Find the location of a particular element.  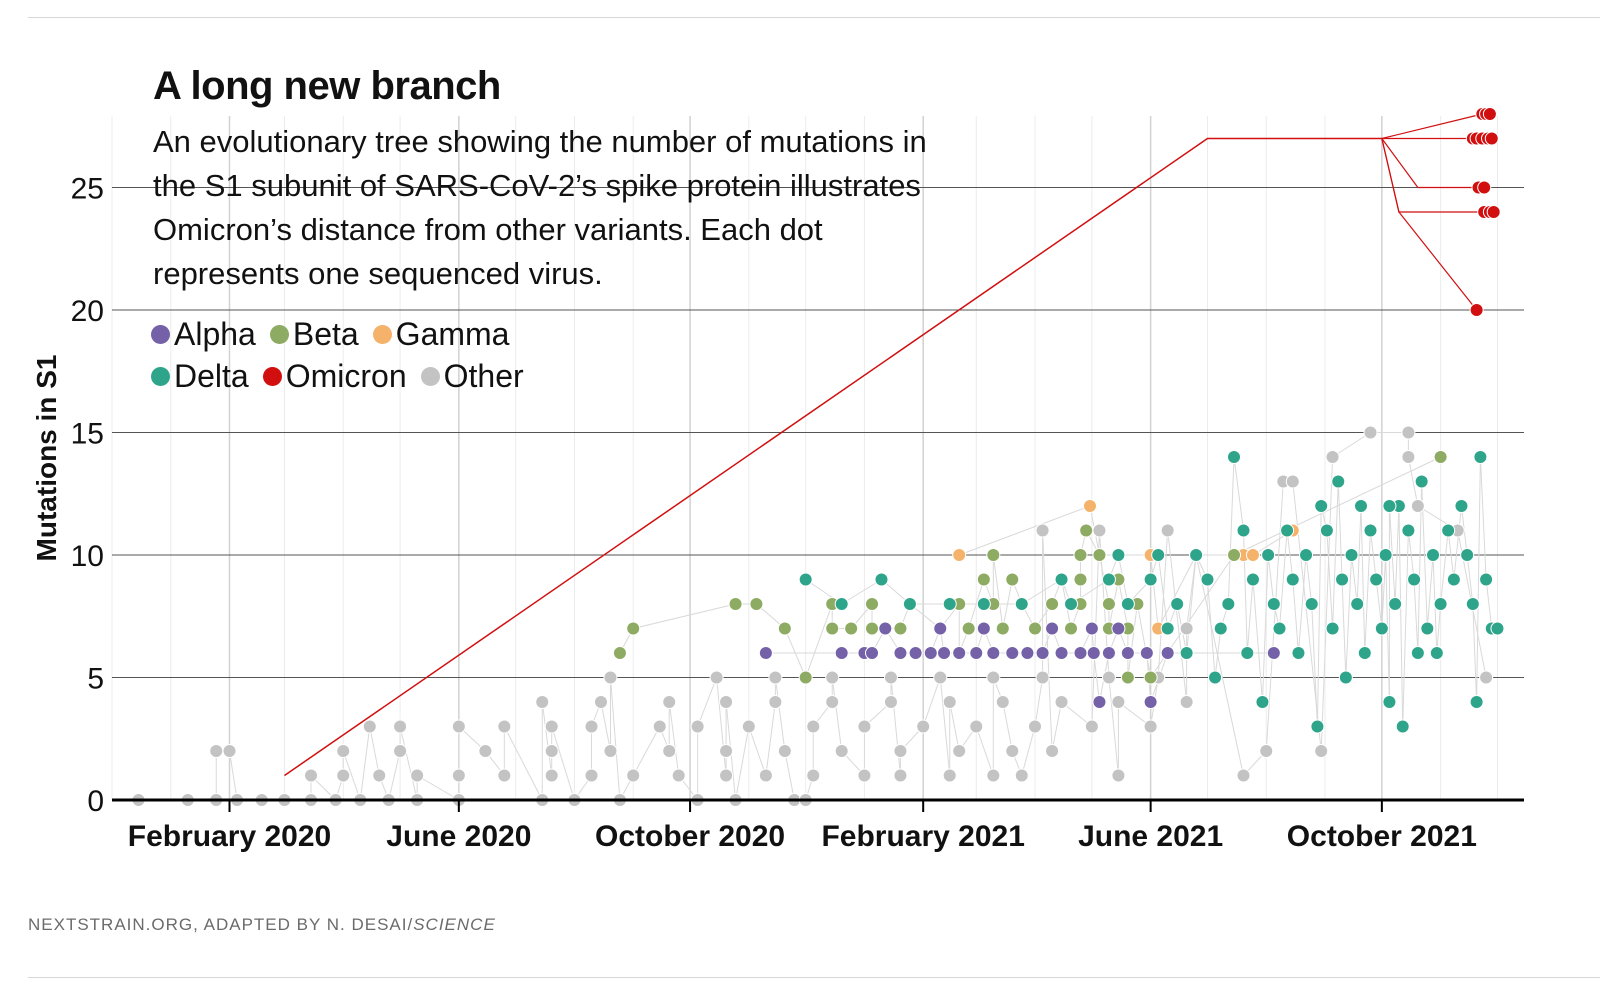

source-publication: SCIENCE is located at coordinates (454, 924).